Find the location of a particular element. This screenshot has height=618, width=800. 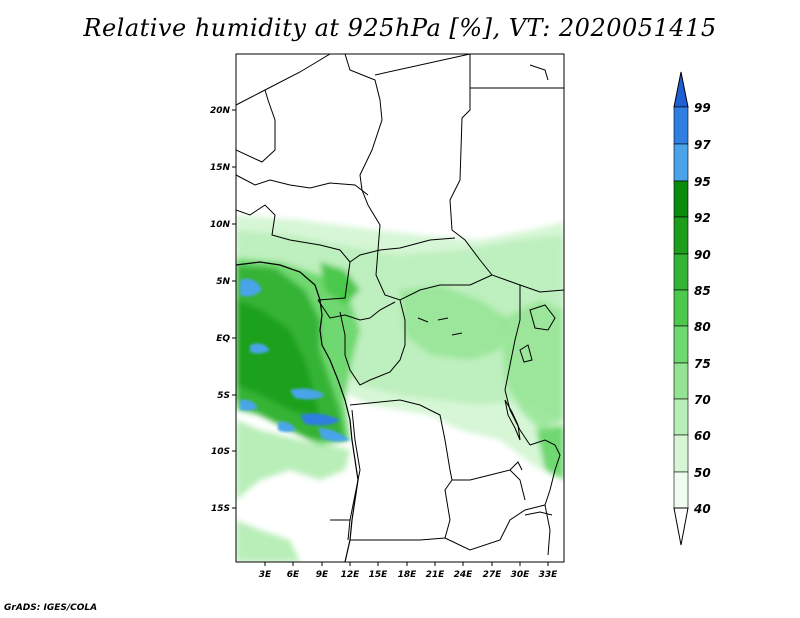

lon-label: 3E is located at coordinates (265, 575).